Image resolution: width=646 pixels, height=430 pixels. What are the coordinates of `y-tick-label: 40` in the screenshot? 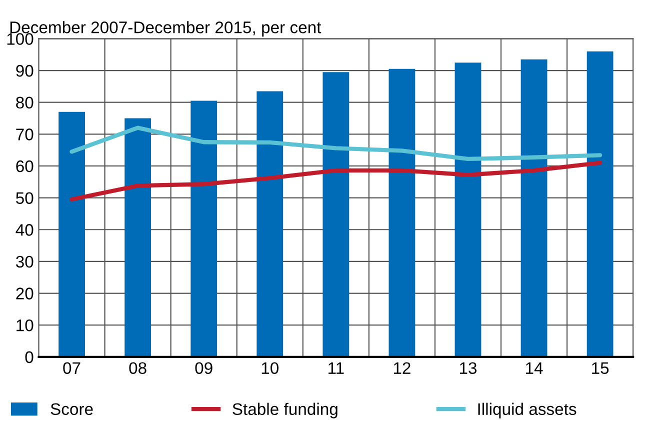 It's located at (25, 230).